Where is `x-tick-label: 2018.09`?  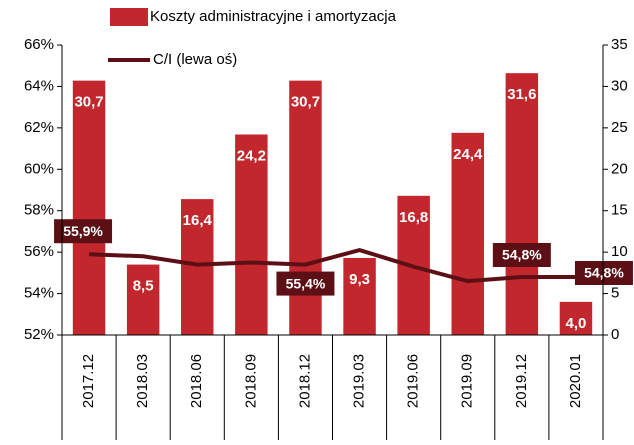
x-tick-label: 2018.09 is located at coordinates (250, 381).